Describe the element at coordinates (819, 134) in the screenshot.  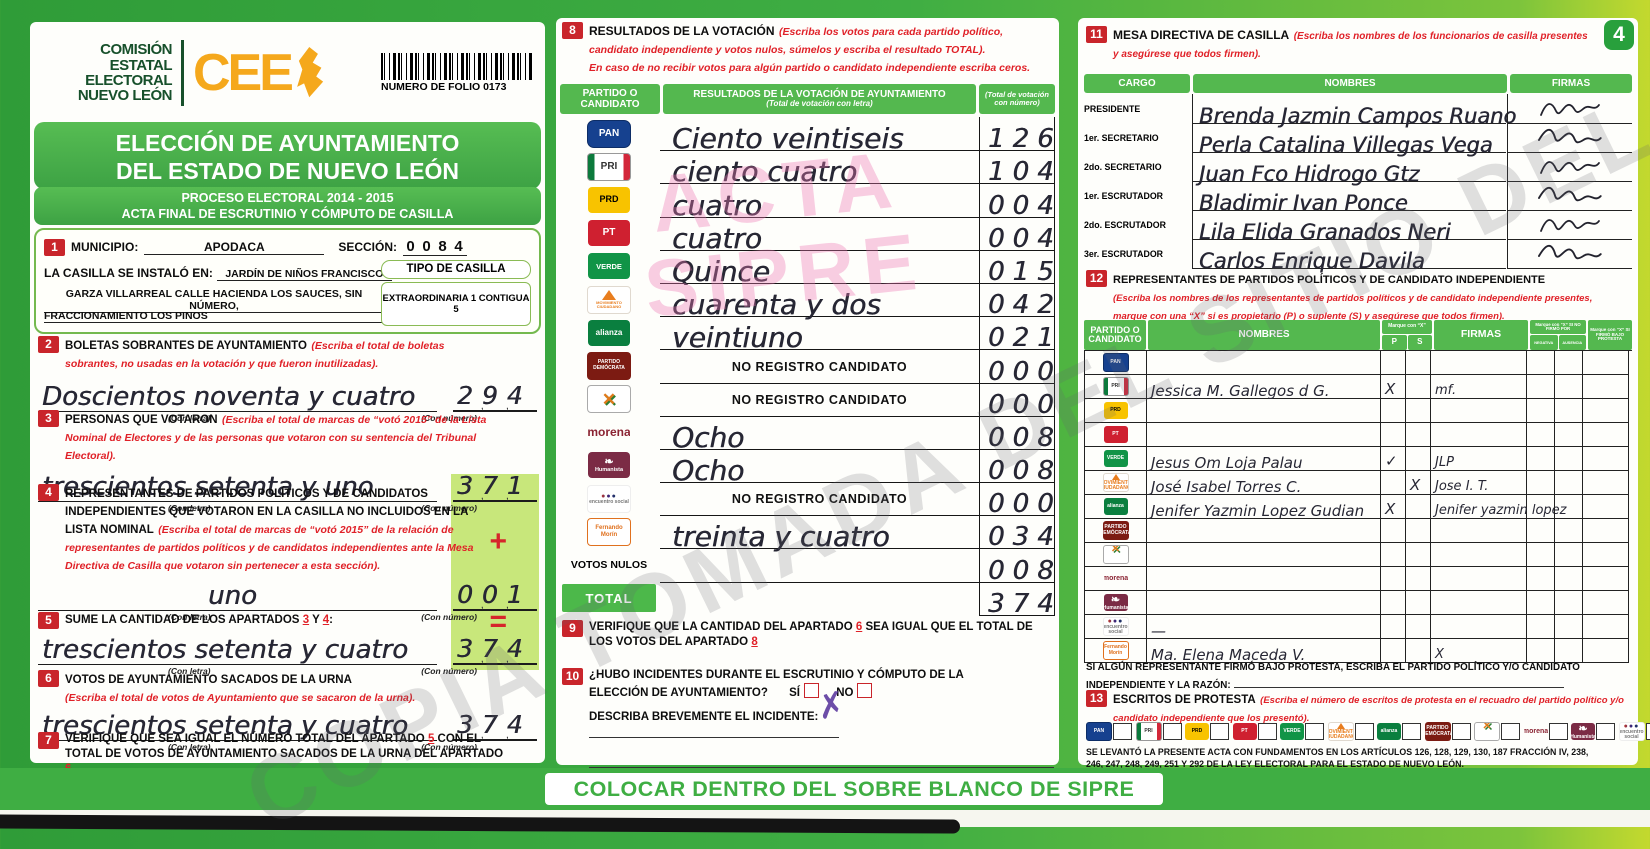
I see `votes-in-words-cell: Ciento veintiseis` at that location.